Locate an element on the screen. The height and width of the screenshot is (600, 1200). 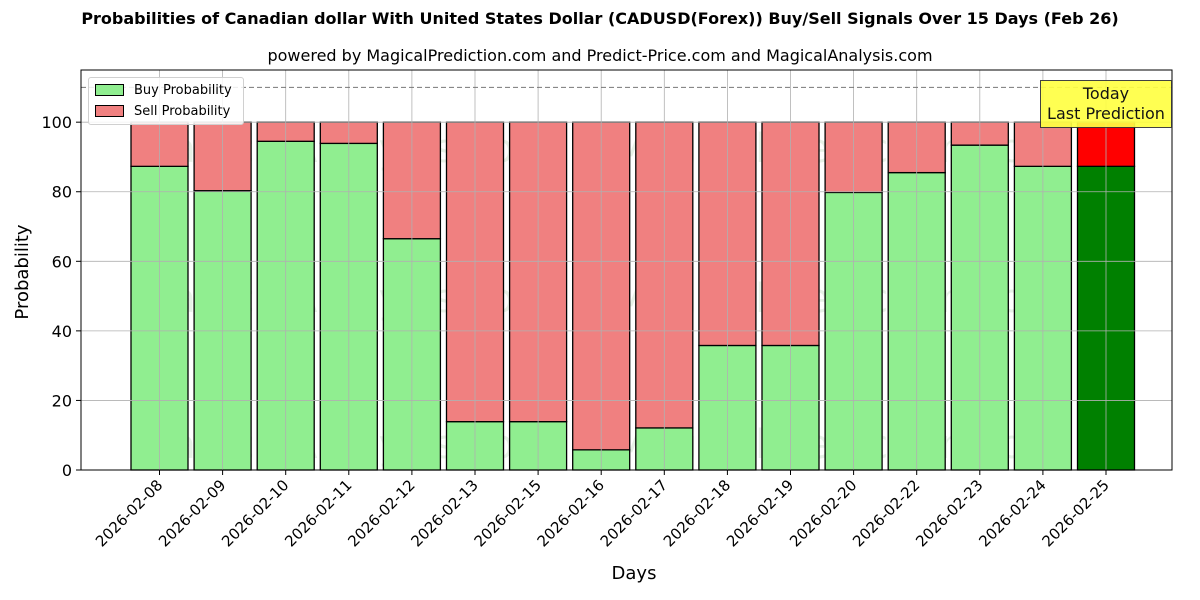
sell-swatch-icon is located at coordinates (109, 111).